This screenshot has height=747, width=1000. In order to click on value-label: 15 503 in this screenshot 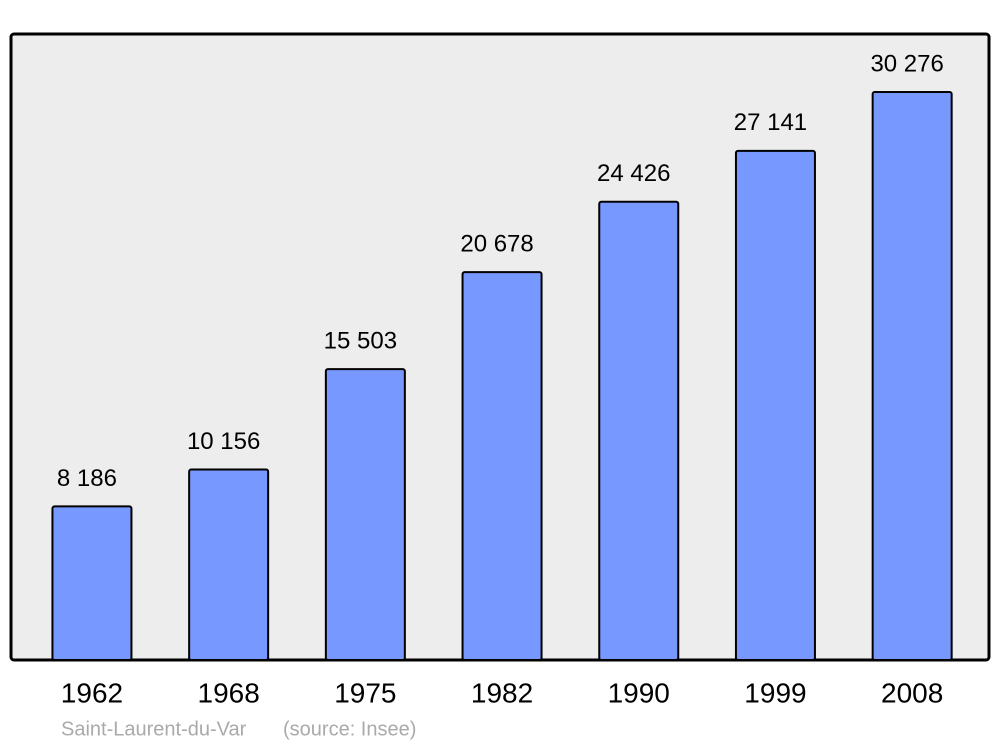, I will do `click(360, 341)`.